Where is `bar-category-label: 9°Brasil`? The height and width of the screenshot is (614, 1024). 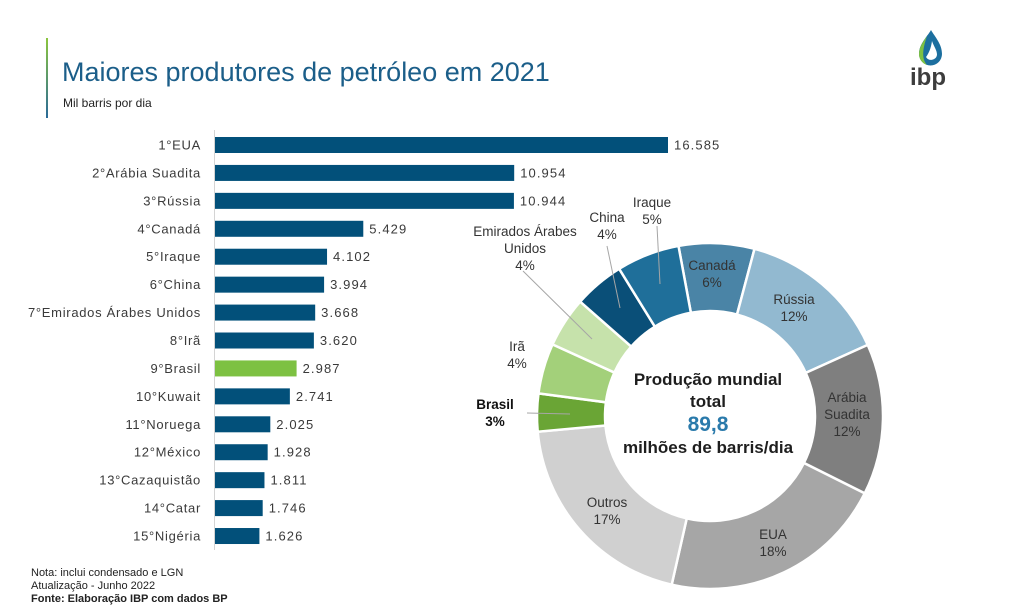
bar-category-label: 9°Brasil is located at coordinates (175, 368).